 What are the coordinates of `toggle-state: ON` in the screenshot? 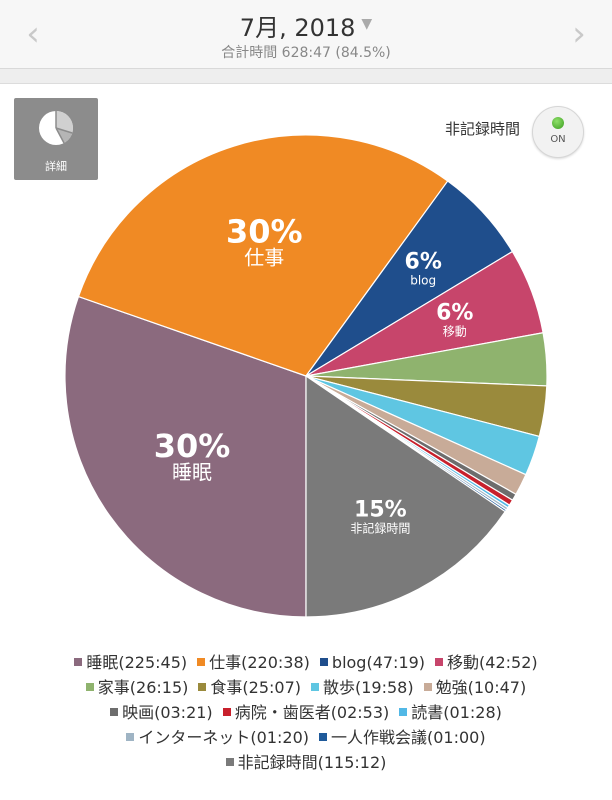 It's located at (558, 139).